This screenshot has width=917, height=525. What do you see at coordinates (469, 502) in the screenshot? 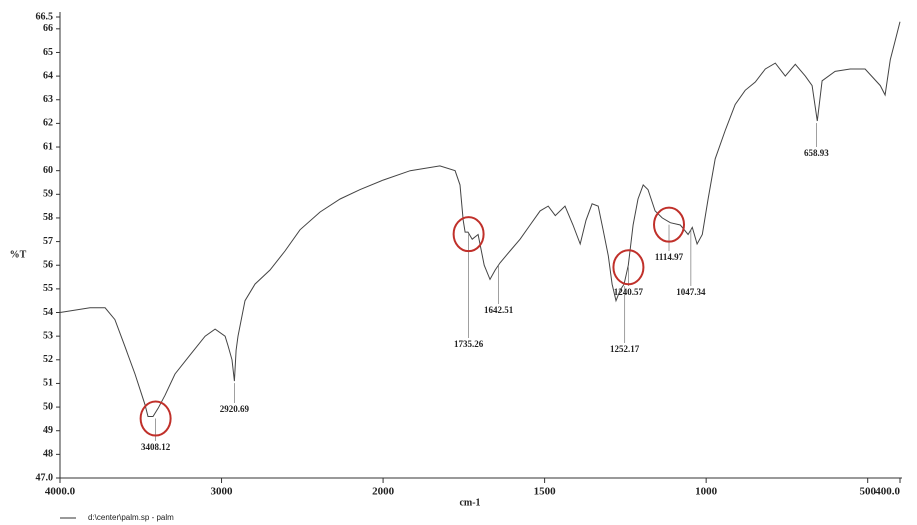
I see `x-axis-label: cm-1` at bounding box center [469, 502].